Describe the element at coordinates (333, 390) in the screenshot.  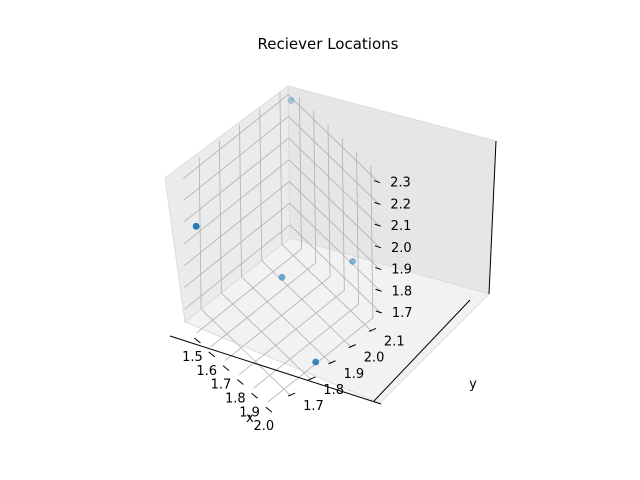
I see `y-tick-label: 1.8` at that location.